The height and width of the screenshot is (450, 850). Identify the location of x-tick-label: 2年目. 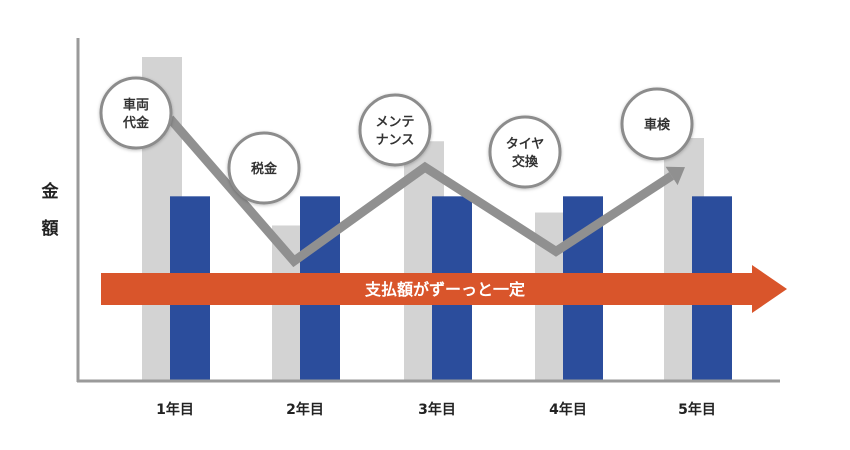
(305, 409).